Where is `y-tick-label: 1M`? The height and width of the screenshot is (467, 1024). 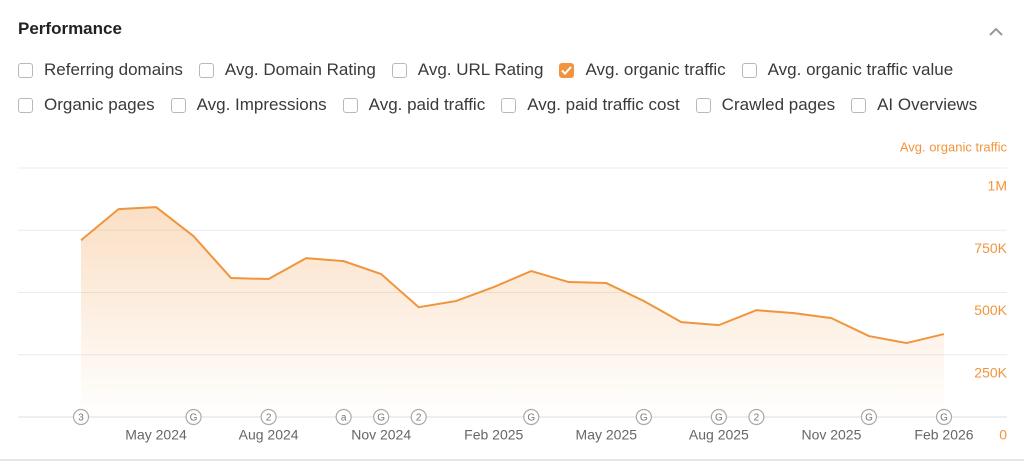 y-tick-label: 1M is located at coordinates (997, 186).